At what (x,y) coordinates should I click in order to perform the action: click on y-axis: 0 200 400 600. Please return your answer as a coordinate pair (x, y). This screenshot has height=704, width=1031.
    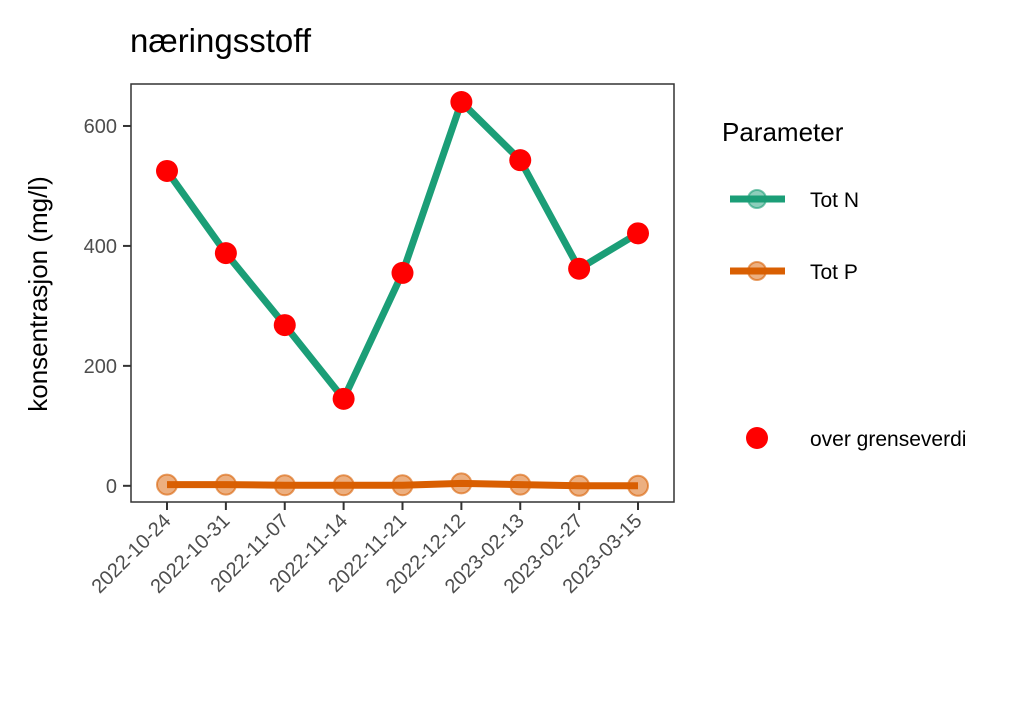
    Looking at the image, I should click on (107, 307).